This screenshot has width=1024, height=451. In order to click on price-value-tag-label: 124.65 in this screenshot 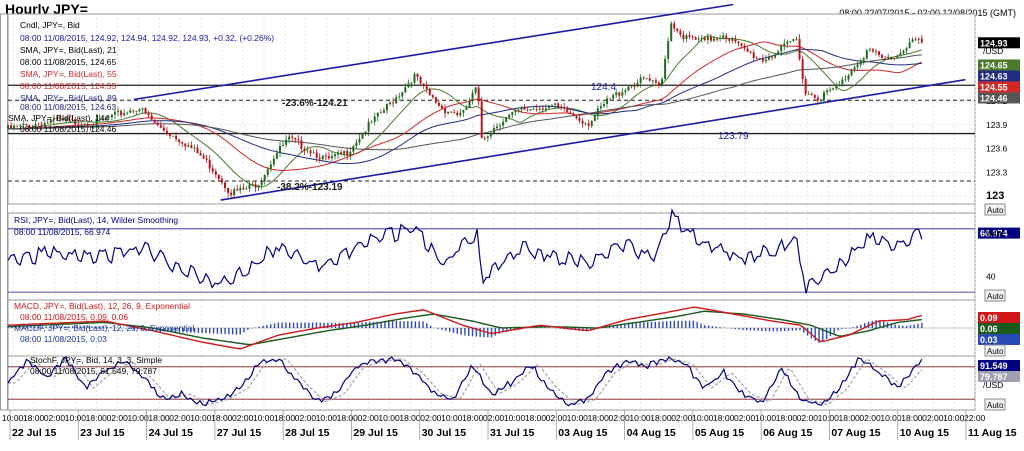, I will do `click(994, 65)`.